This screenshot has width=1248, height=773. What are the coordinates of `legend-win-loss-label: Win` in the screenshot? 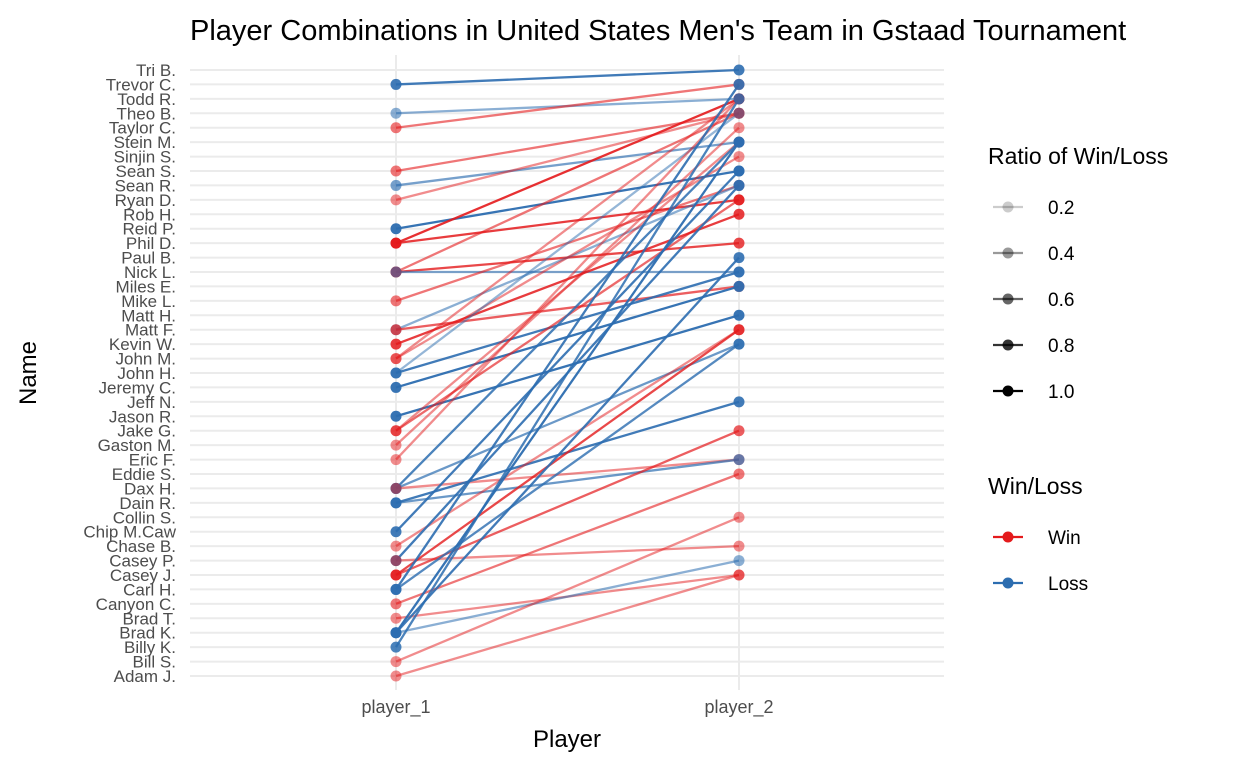 It's located at (1064, 538).